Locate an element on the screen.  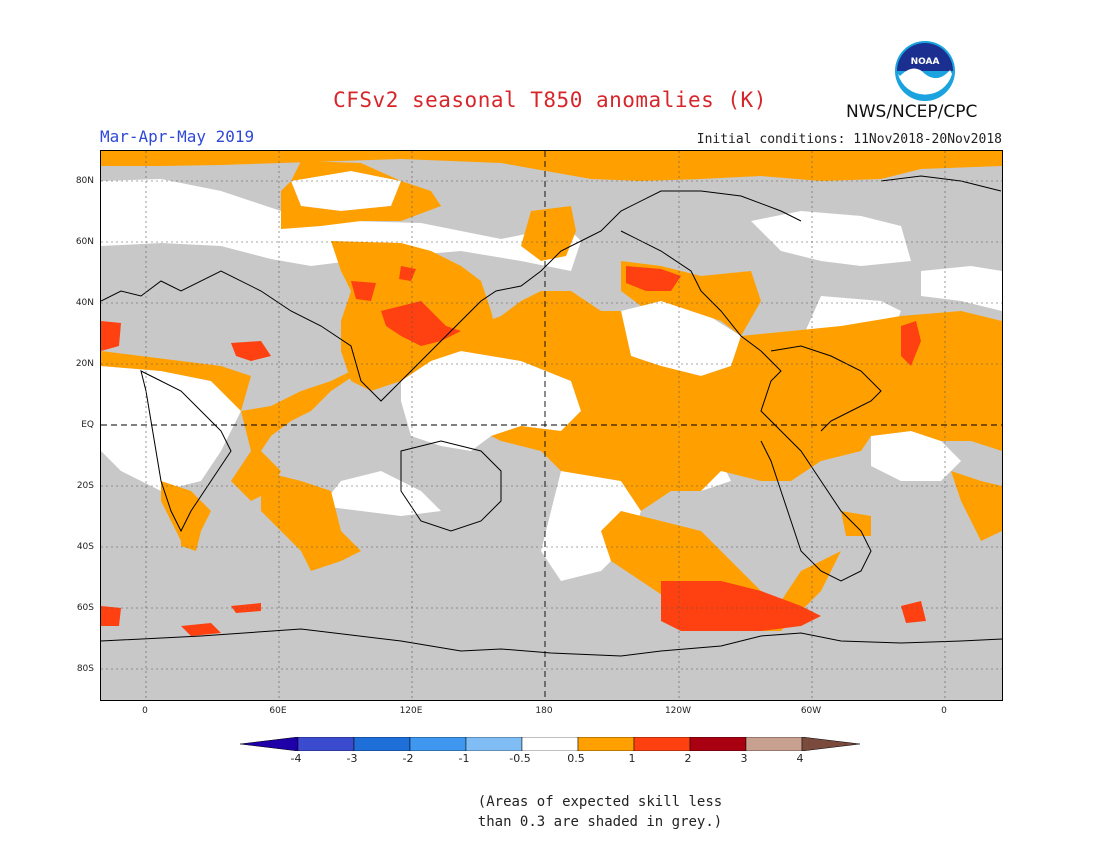
lat-label: 20N is located at coordinates (84, 364).